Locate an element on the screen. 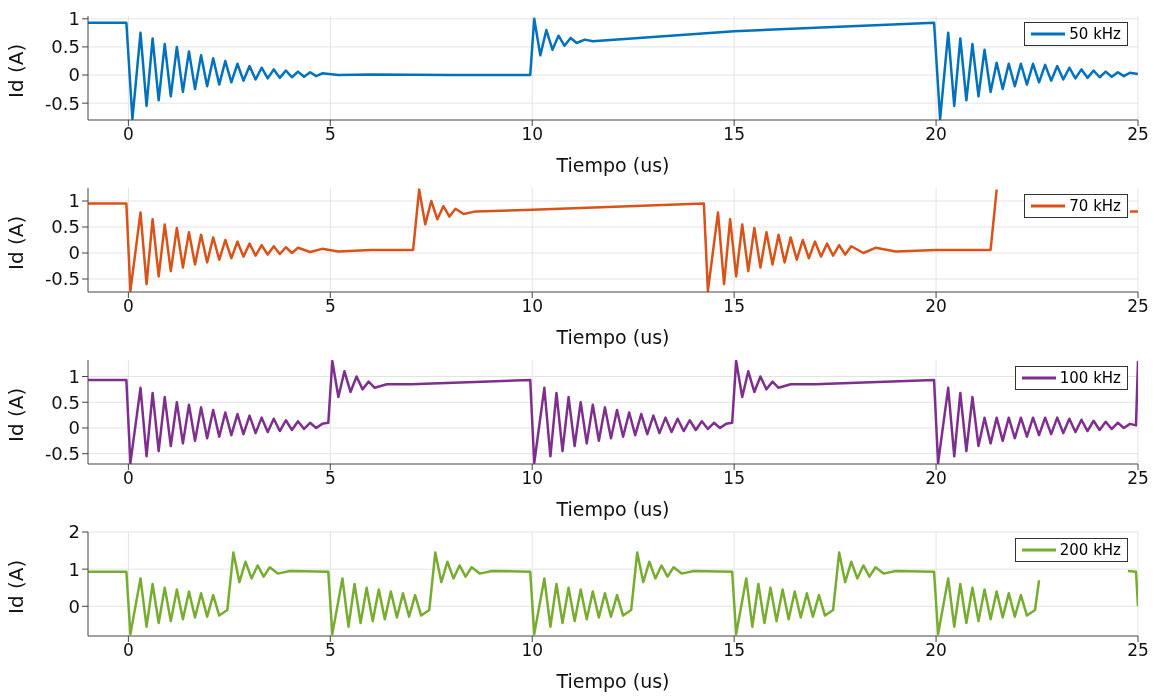 This screenshot has height=696, width=1162. y-tick-label: 2 is located at coordinates (74, 532).